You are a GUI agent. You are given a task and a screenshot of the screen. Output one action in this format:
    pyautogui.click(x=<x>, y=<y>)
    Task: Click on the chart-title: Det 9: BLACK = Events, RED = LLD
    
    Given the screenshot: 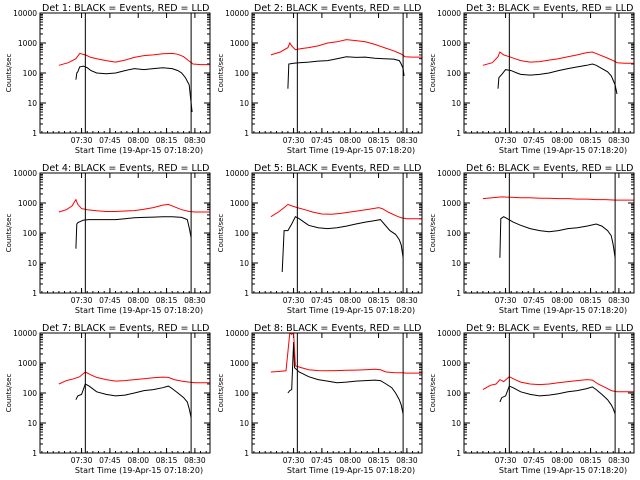 What is the action you would take?
    pyautogui.click(x=549, y=328)
    